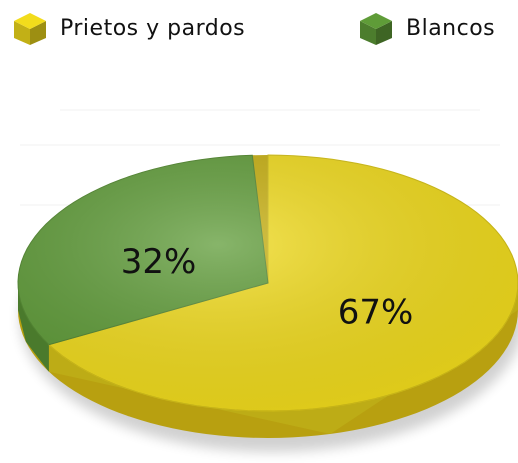 Image resolution: width=518 pixels, height=463 pixels. I want to click on legend-label: Blancos, so click(450, 28).